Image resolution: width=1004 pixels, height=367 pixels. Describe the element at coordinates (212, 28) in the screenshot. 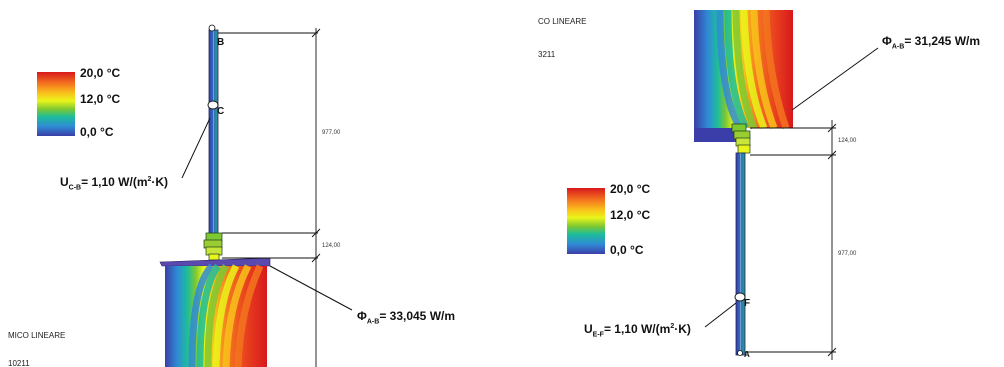

I see `point-b-marker` at that location.